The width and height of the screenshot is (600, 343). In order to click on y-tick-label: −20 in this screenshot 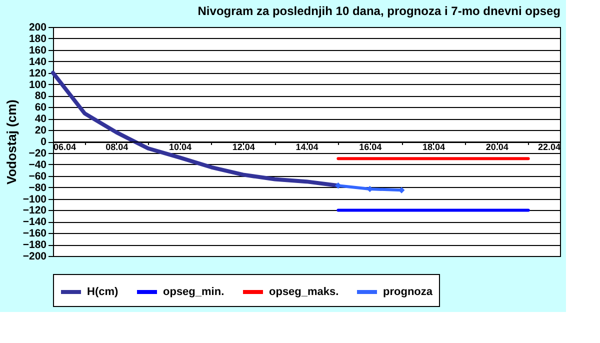, I will do `click(37, 153)`.